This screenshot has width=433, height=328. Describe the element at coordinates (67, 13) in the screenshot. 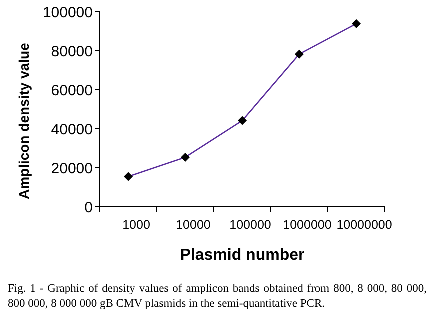

I see `y-tick-label: 100000` at that location.